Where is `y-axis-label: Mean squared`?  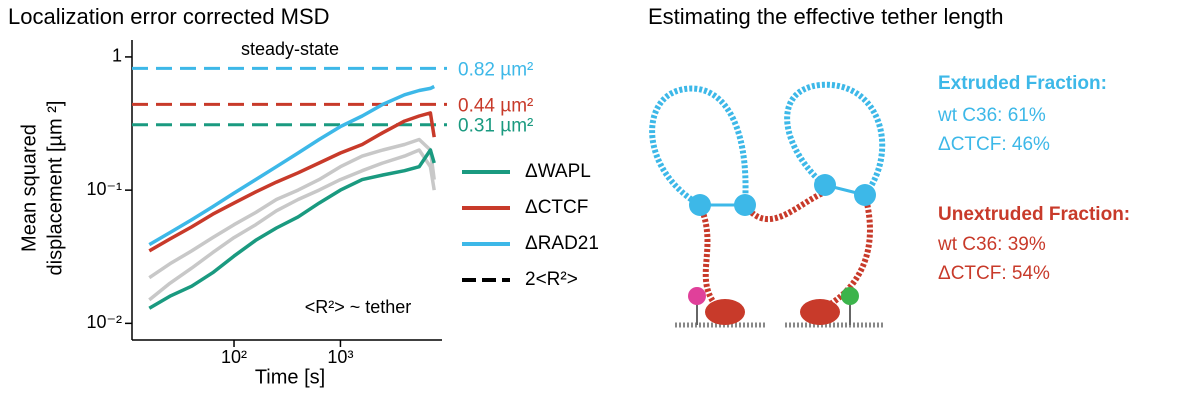
y-axis-label: Mean squared is located at coordinates (29, 188).